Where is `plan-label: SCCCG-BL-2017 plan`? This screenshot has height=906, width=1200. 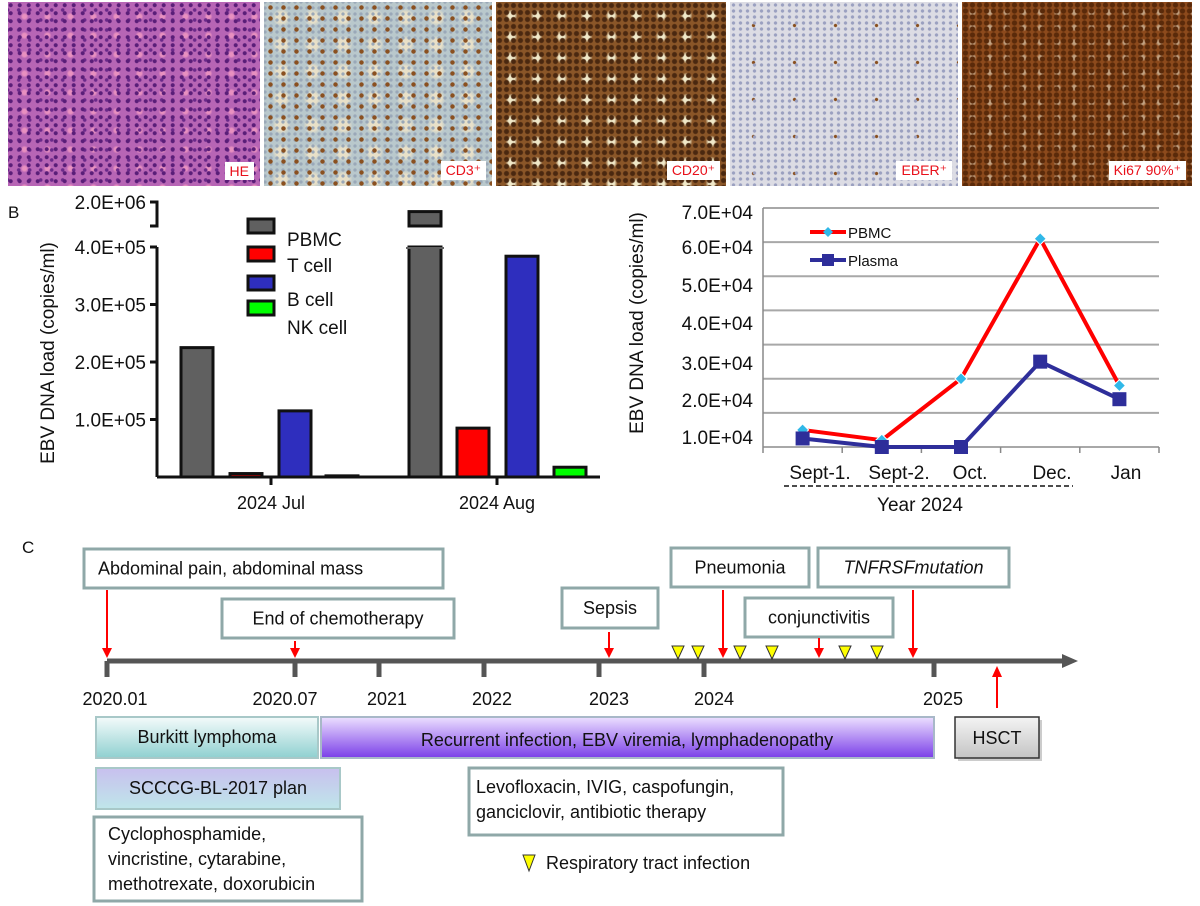 plan-label: SCCCG-BL-2017 plan is located at coordinates (218, 788).